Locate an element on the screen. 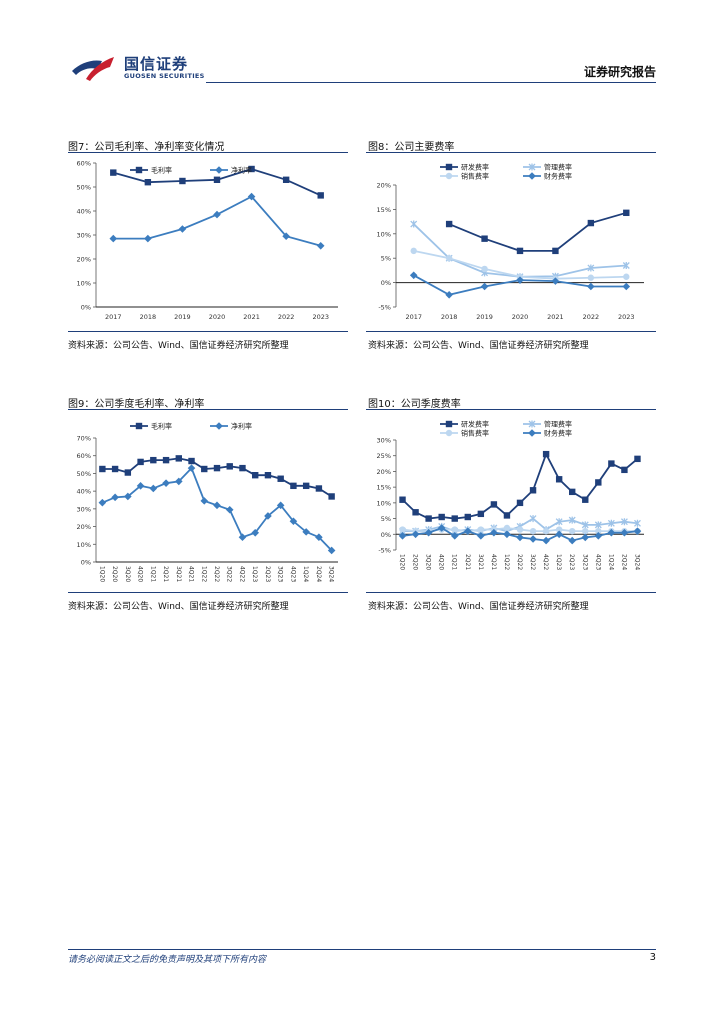 The width and height of the screenshot is (724, 1024). figure-8-title-rule is located at coordinates (511, 152).